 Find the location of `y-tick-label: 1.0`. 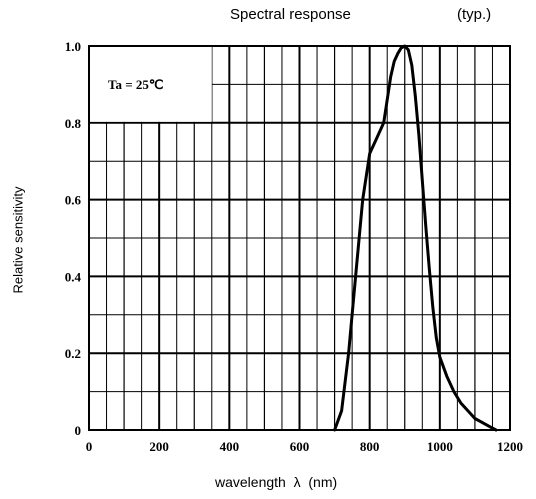

y-tick-label: 1.0 is located at coordinates (73, 46).